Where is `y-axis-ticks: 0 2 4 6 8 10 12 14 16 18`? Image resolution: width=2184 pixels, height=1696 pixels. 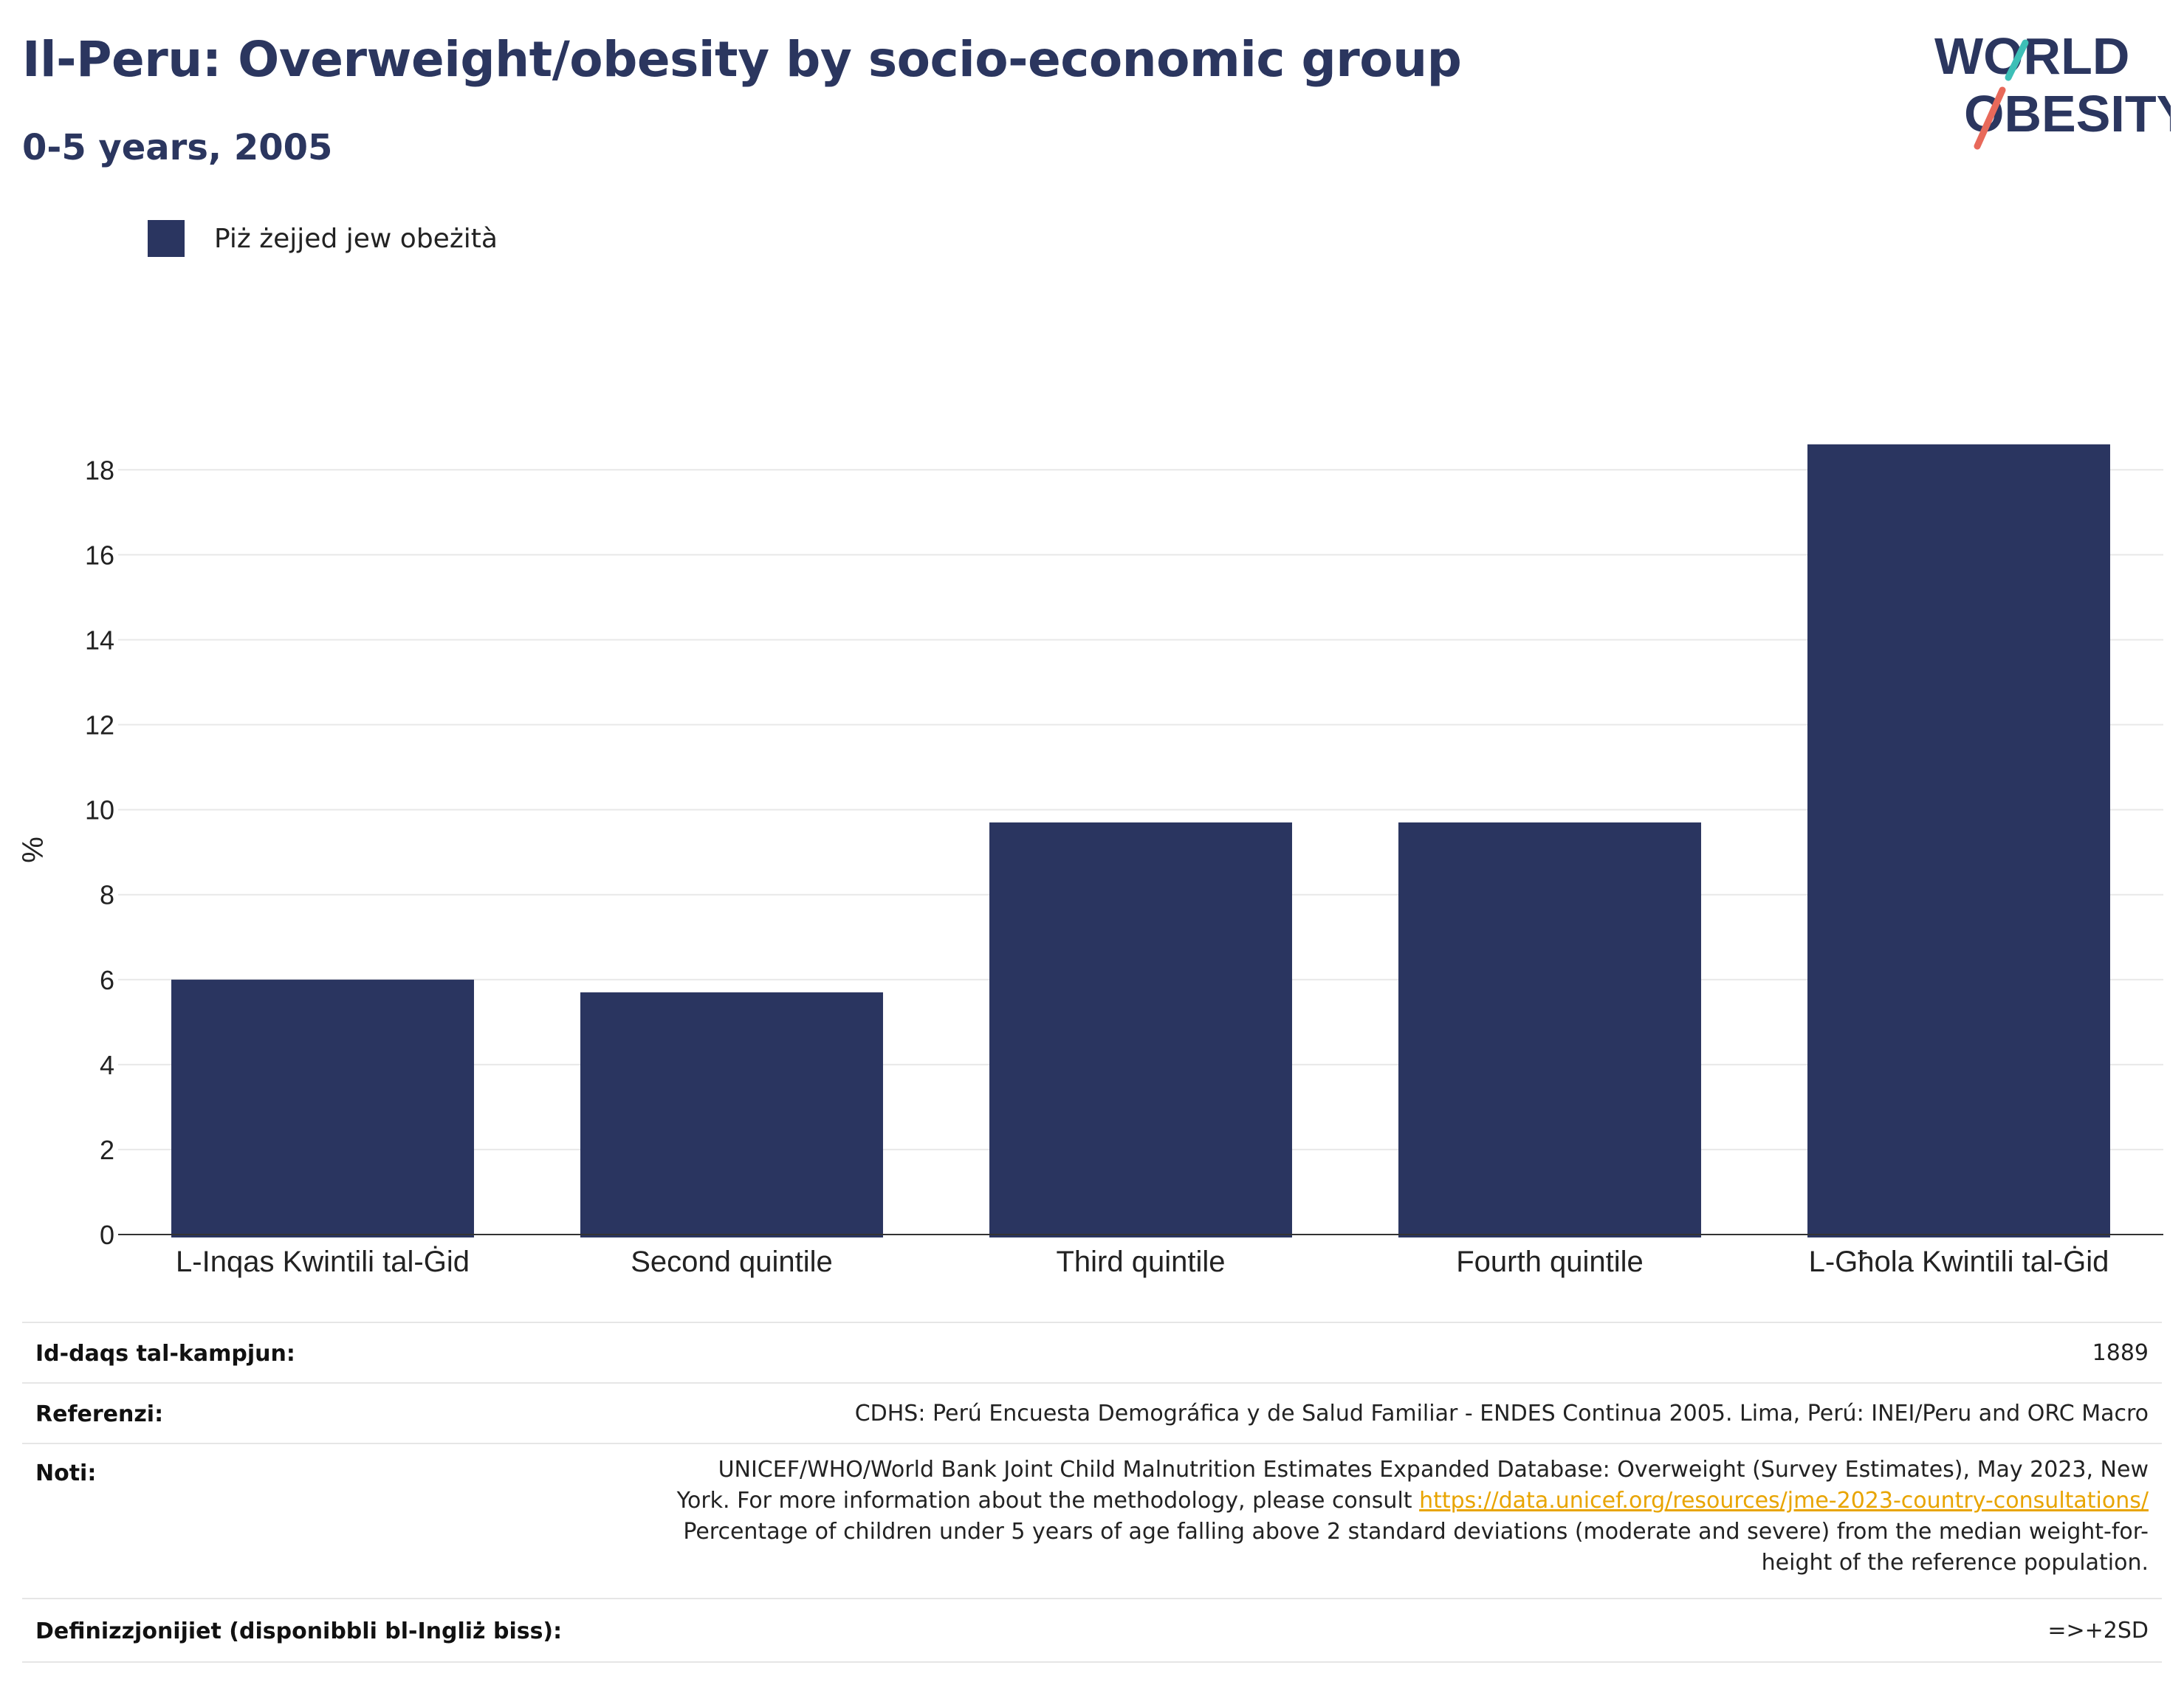 y-axis-ticks: 0 2 4 6 8 10 12 14 16 18 is located at coordinates (100, 852).